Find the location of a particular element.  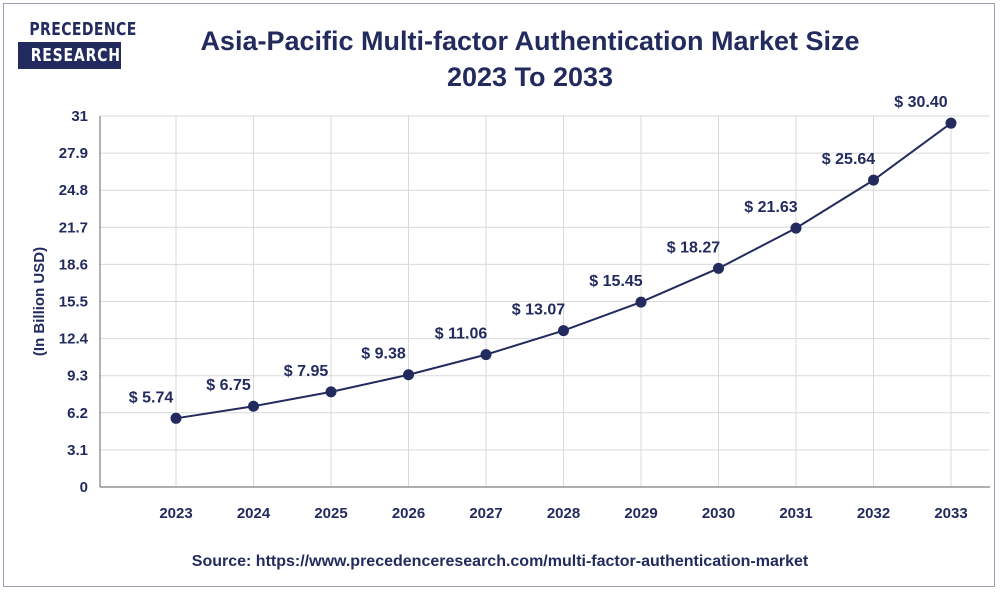

y-tick-label: 3.1 is located at coordinates (77, 450).